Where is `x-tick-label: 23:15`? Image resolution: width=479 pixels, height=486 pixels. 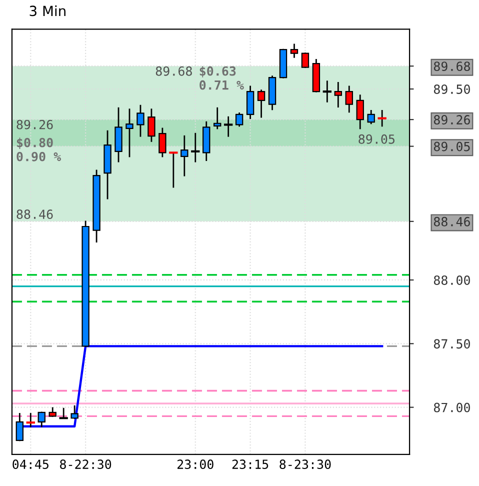
x-tick-label: 23:15 is located at coordinates (250, 465).